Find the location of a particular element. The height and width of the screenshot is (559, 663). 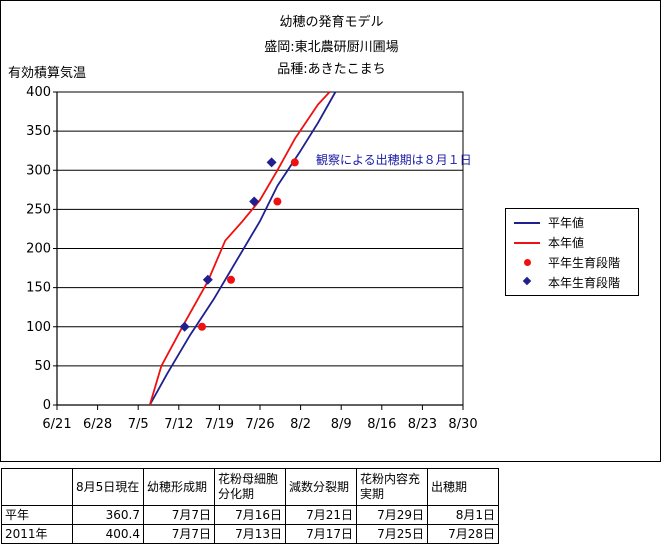

table-row: 2011年 400.4 7月7日 7月13日 7月17日 7月25日 7月28日 is located at coordinates (250, 534).